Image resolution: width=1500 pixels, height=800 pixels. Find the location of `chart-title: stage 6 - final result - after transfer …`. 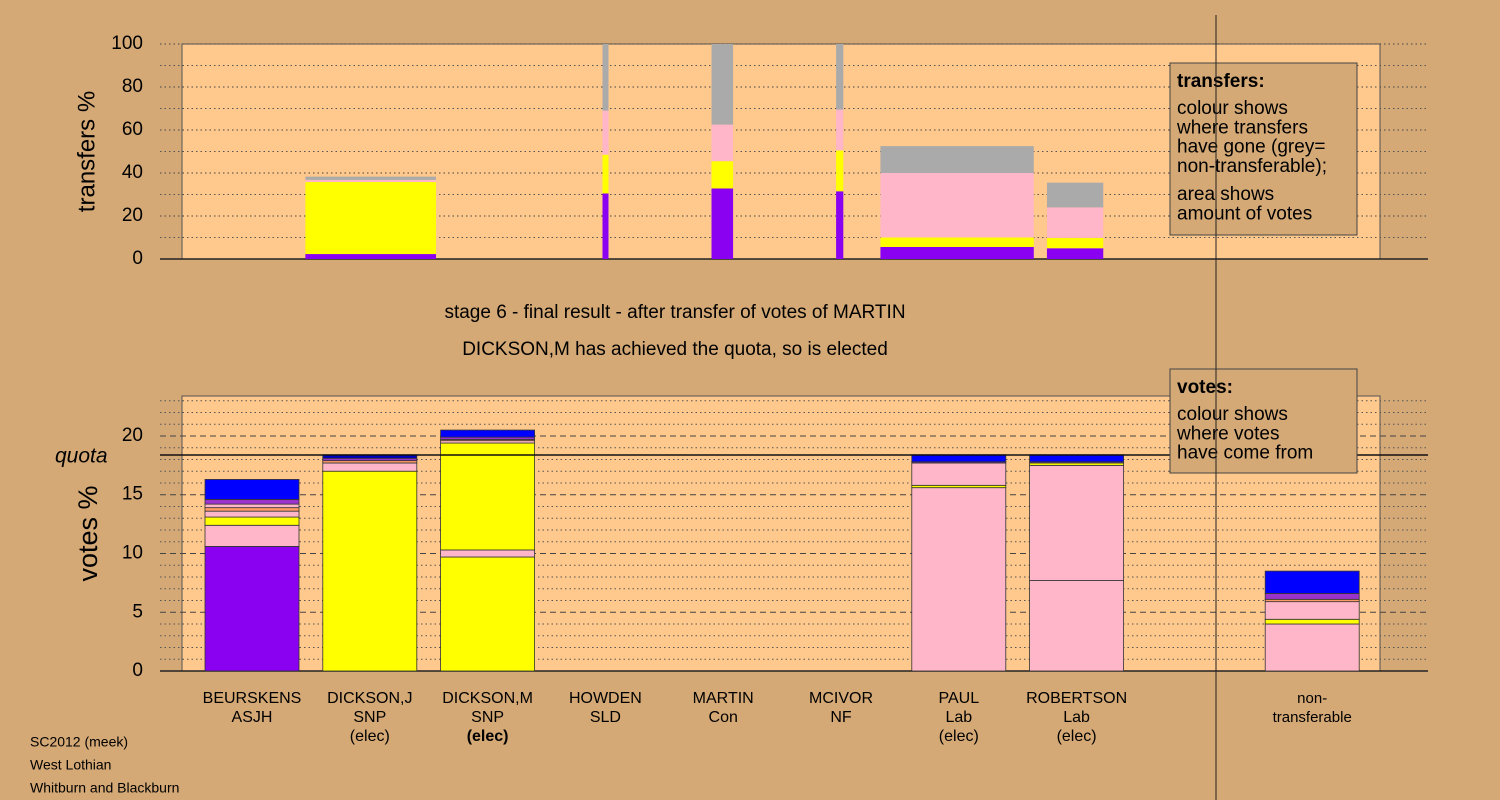

chart-title: stage 6 - final result - after transfer … is located at coordinates (674, 312).